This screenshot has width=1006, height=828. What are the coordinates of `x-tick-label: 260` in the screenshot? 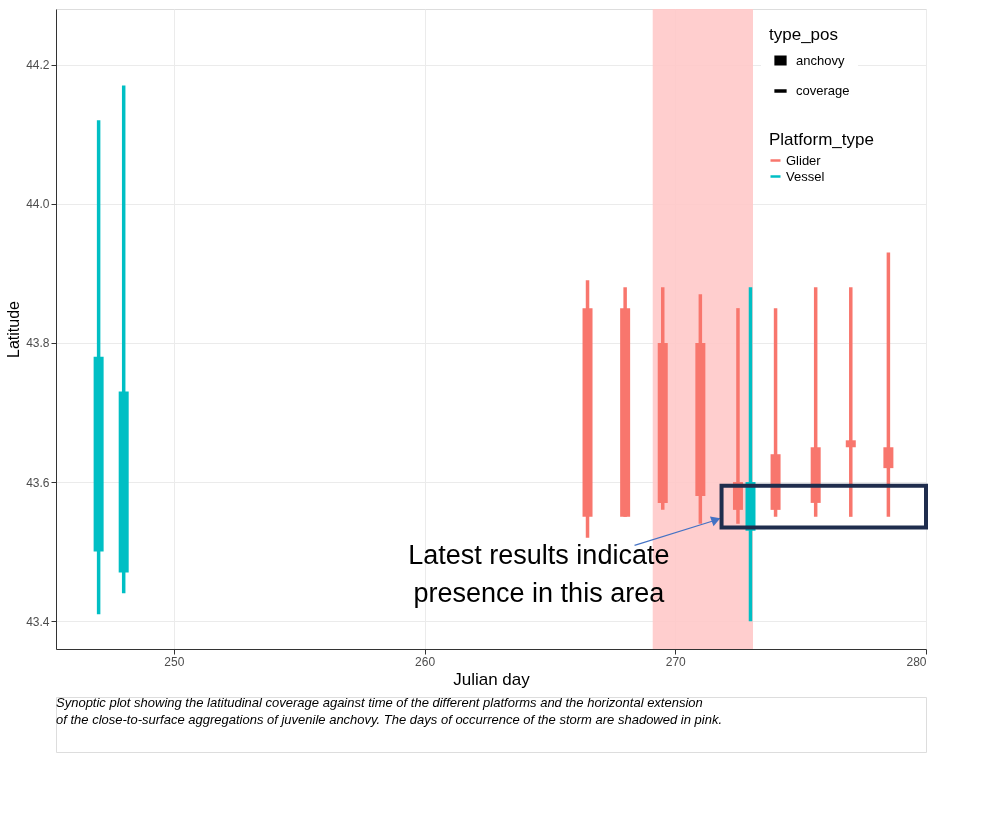 It's located at (425, 661).